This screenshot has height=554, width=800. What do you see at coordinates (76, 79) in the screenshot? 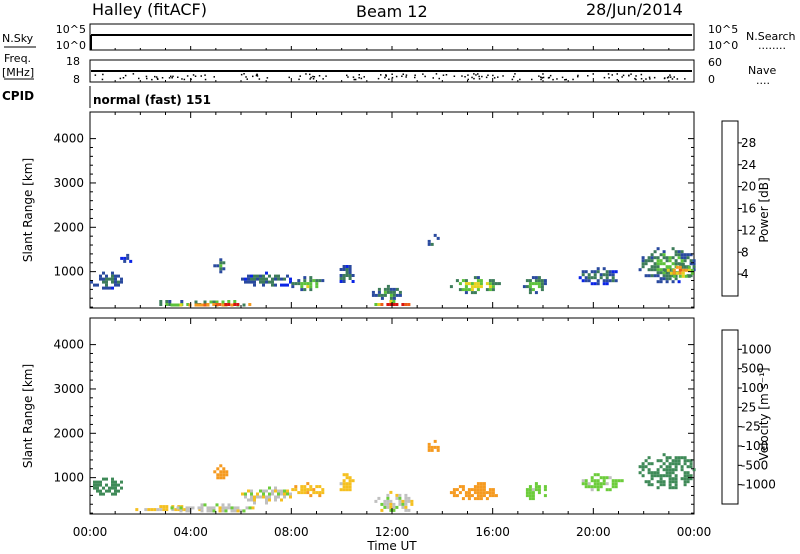
I see `freq-left-tick-bottom: 8` at bounding box center [76, 79].